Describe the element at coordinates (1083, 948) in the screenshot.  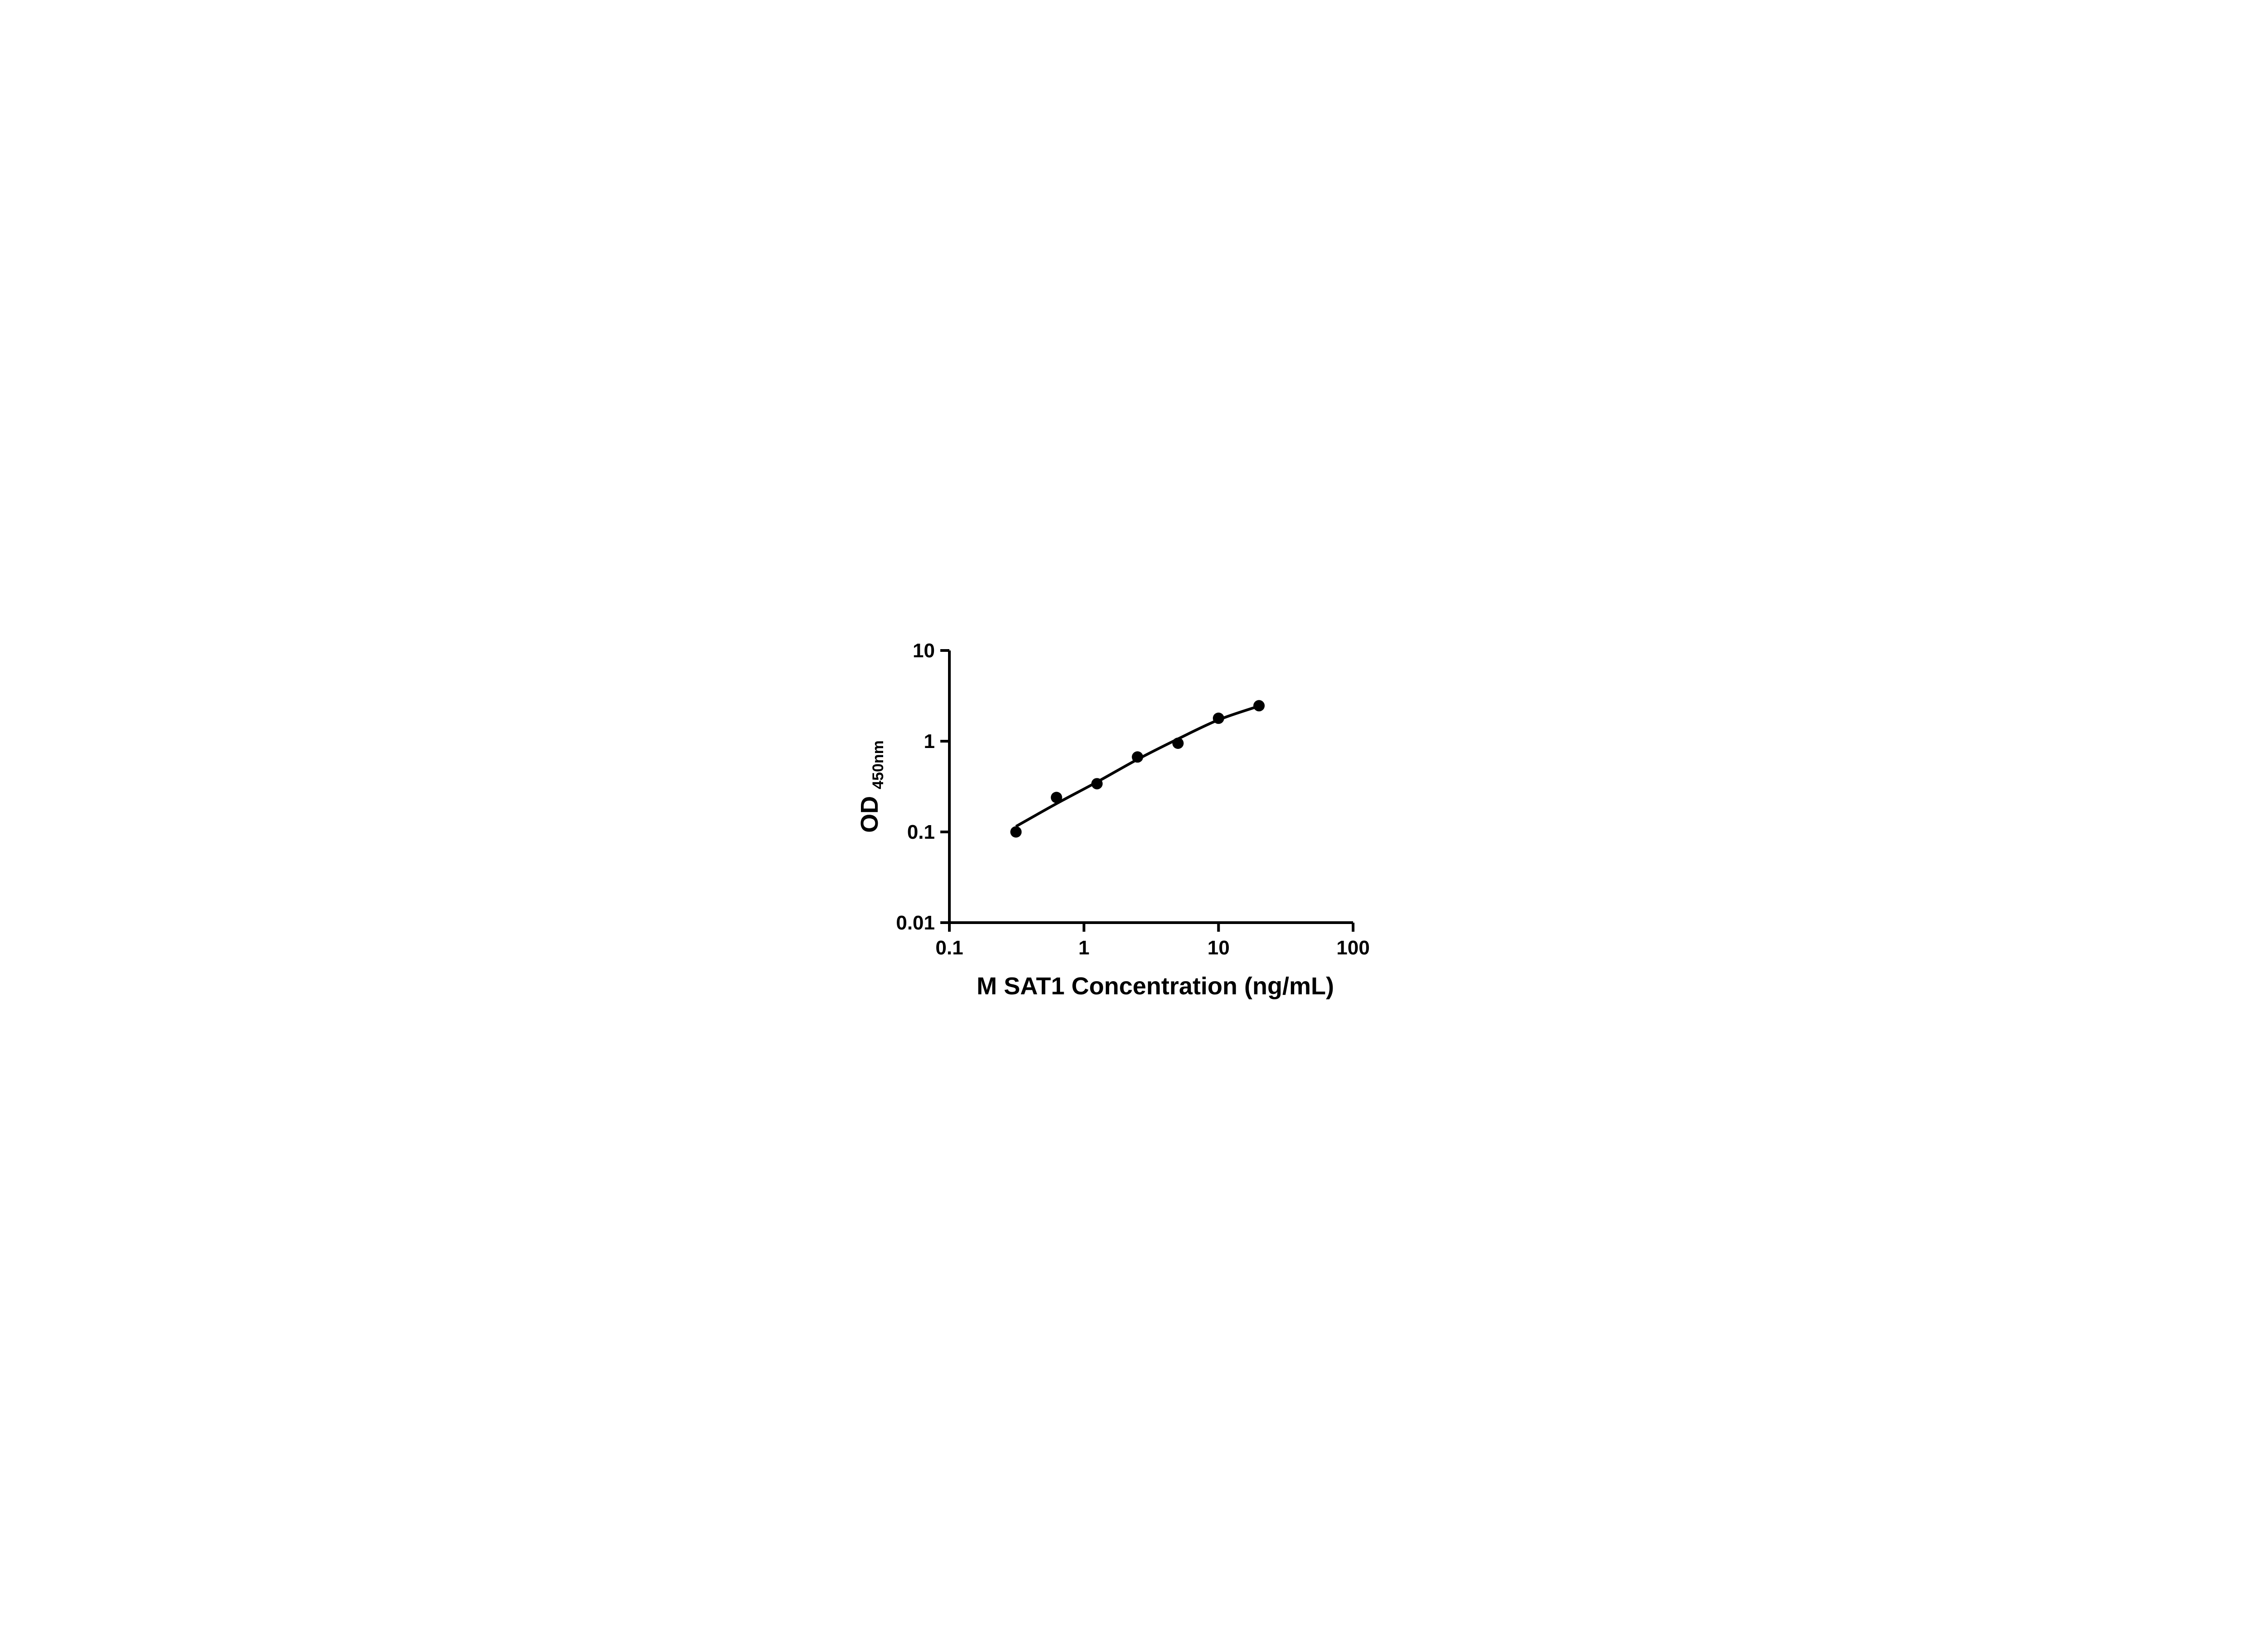
I see `x-tick-label: 1` at that location.